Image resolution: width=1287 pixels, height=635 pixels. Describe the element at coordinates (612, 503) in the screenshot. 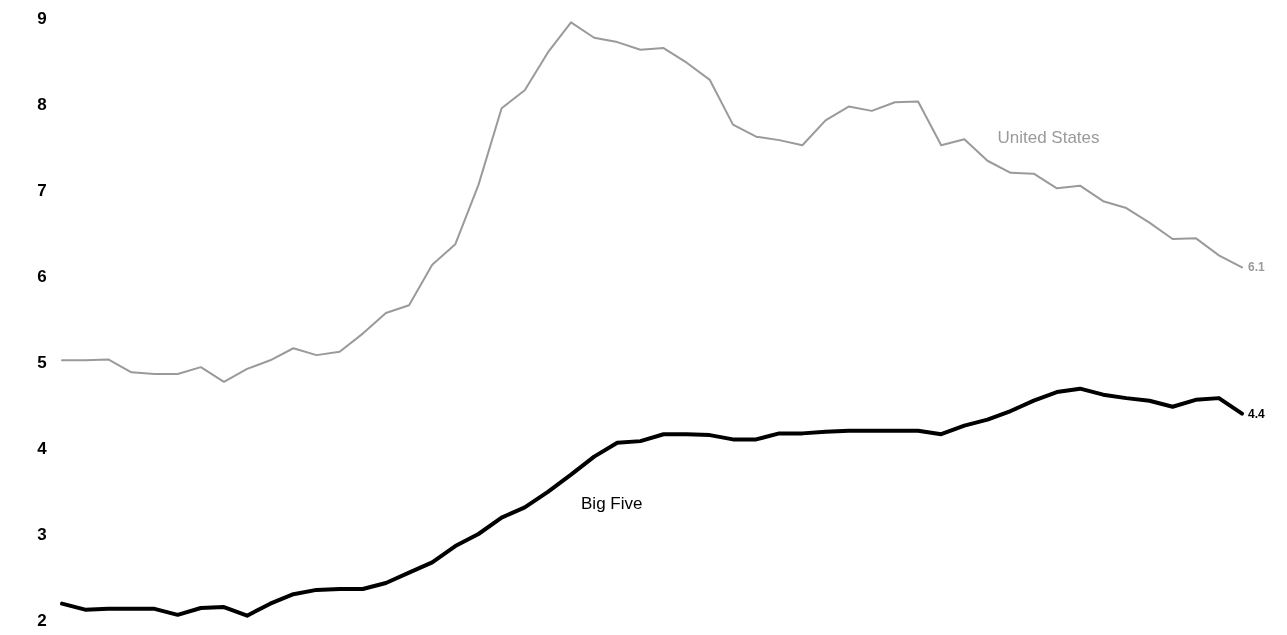

I see `series-label: Big Five` at that location.